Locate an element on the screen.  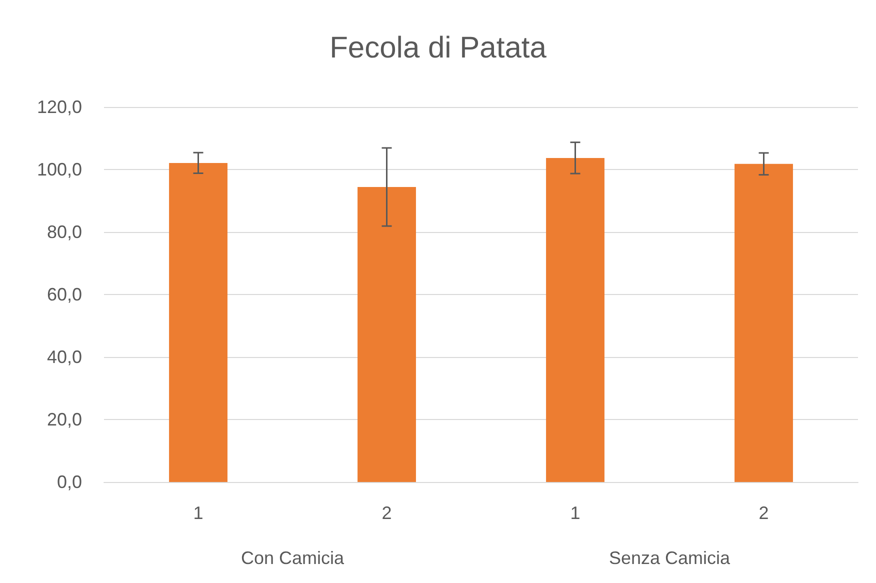
y-tick-label: 20,0 is located at coordinates (64, 420).